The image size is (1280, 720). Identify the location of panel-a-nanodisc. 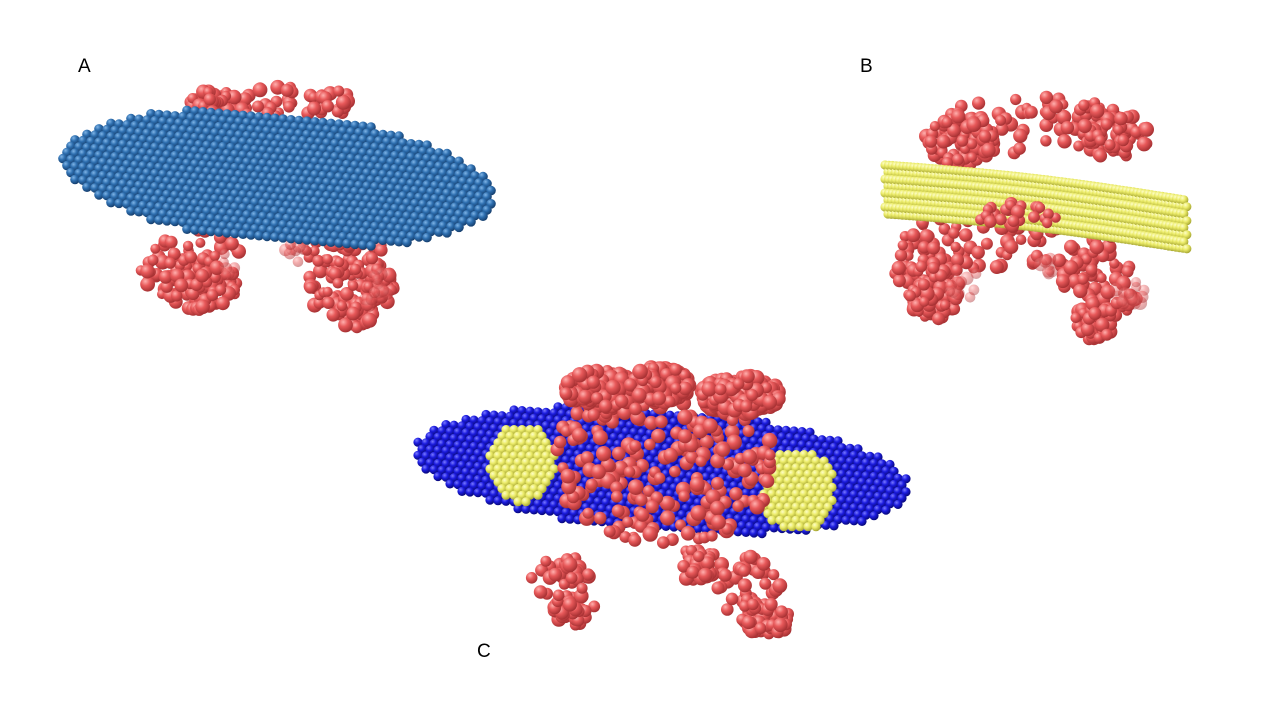
(277, 206).